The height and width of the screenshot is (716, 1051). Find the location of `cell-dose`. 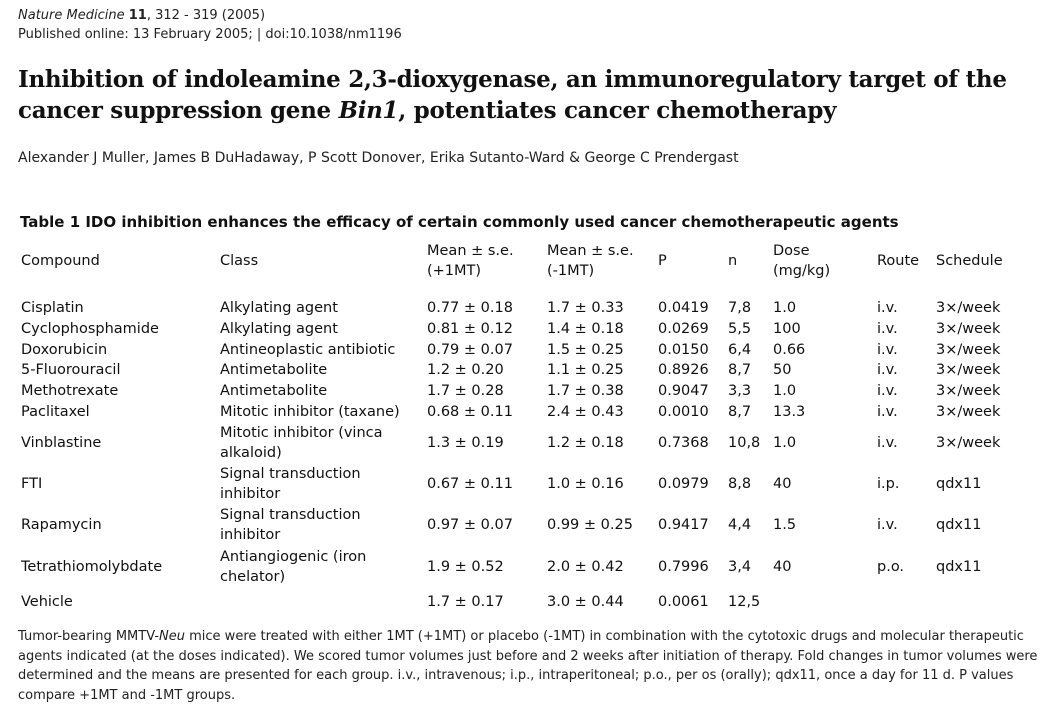

cell-dose is located at coordinates (822, 602).